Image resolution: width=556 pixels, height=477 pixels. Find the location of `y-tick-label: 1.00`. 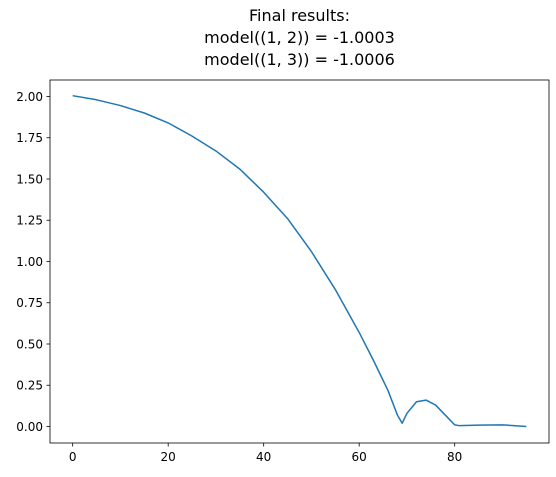

y-tick-label: 1.00 is located at coordinates (29, 262).